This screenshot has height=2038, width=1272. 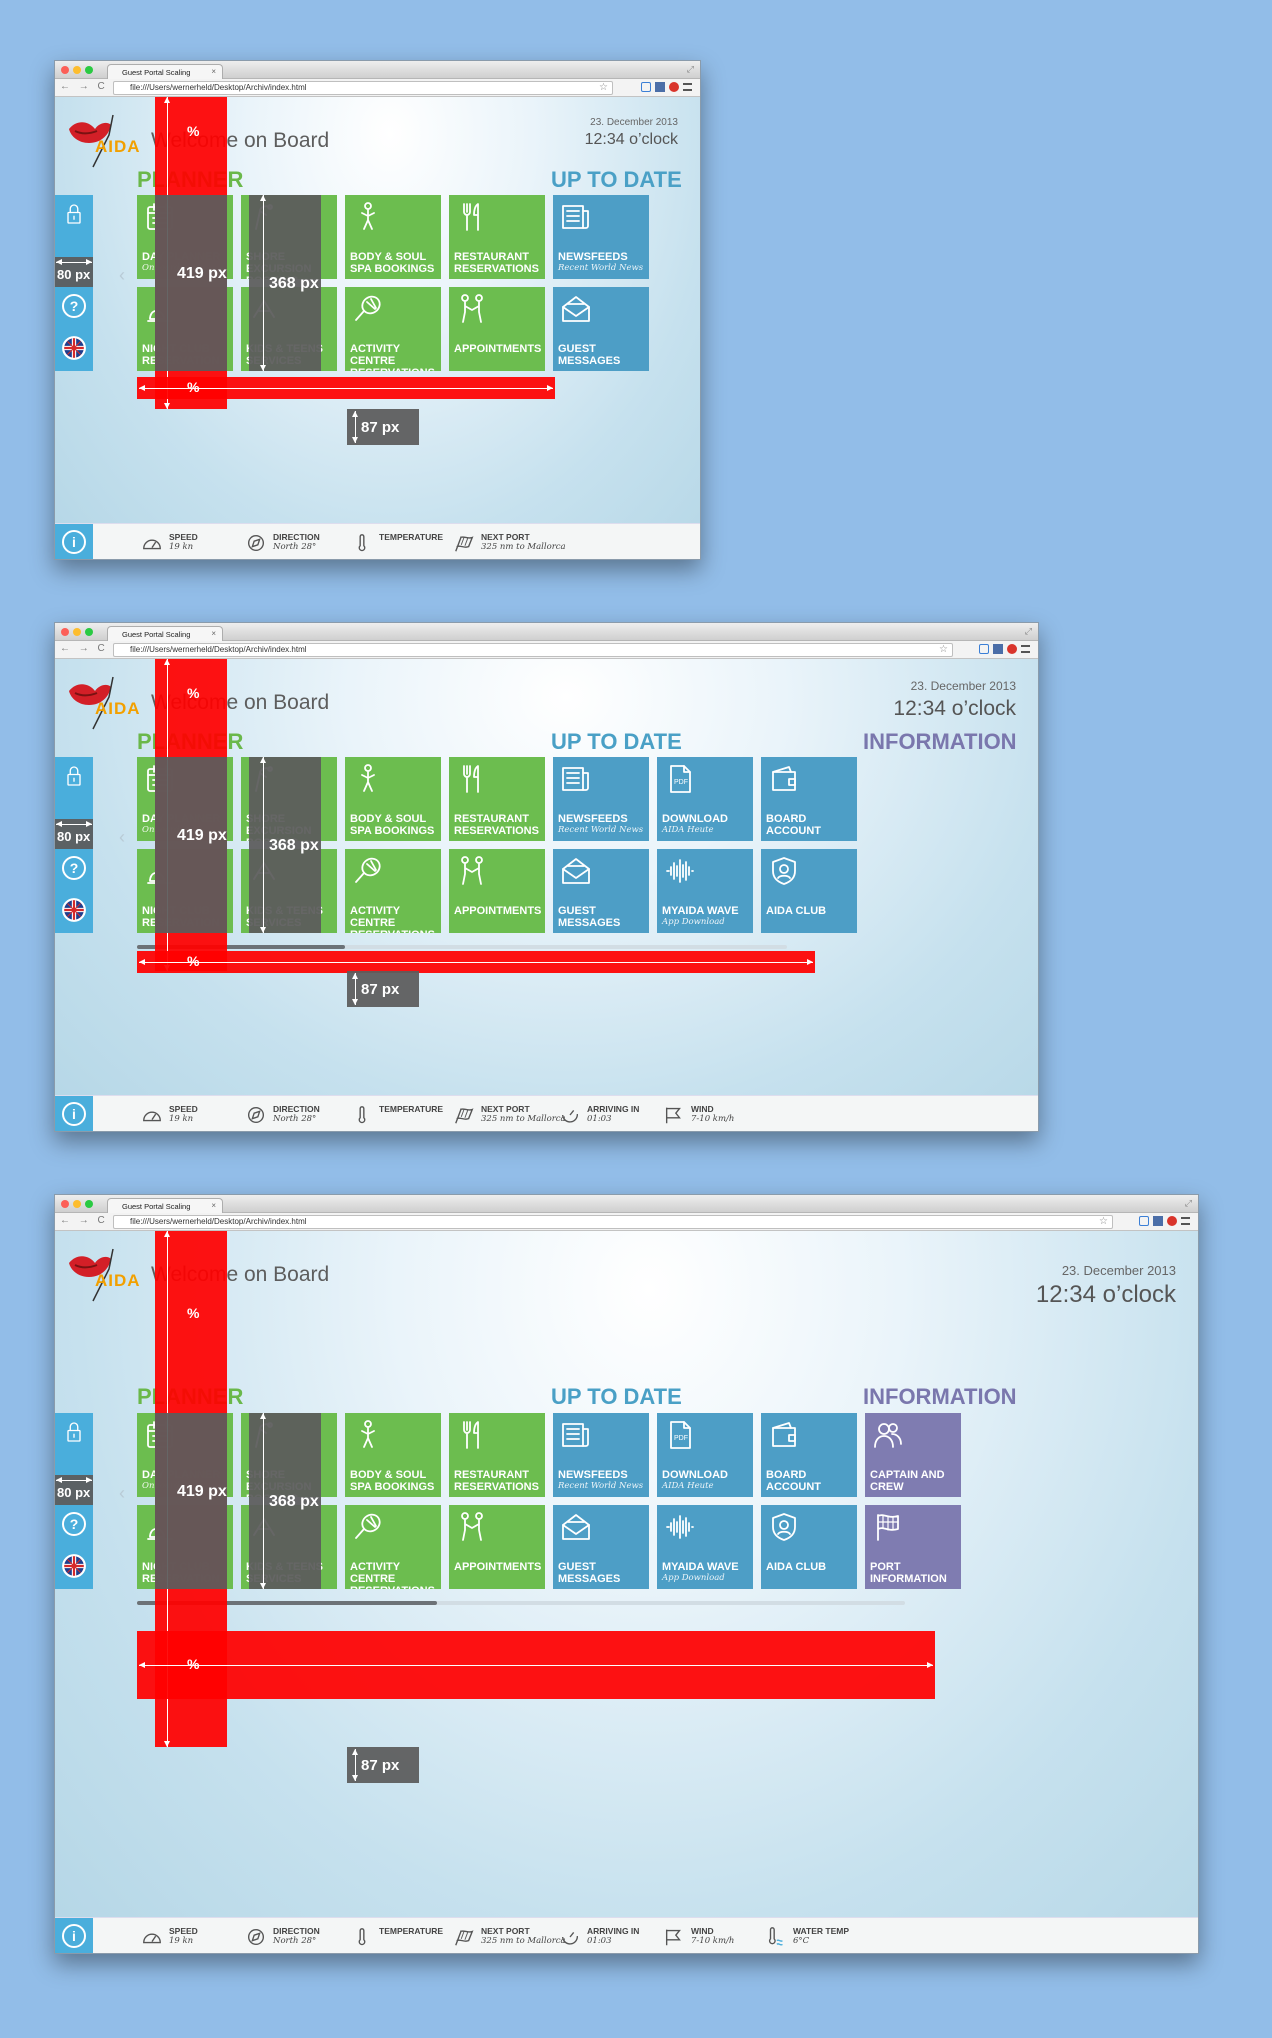 I want to click on compass-icon, so click(x=256, y=543).